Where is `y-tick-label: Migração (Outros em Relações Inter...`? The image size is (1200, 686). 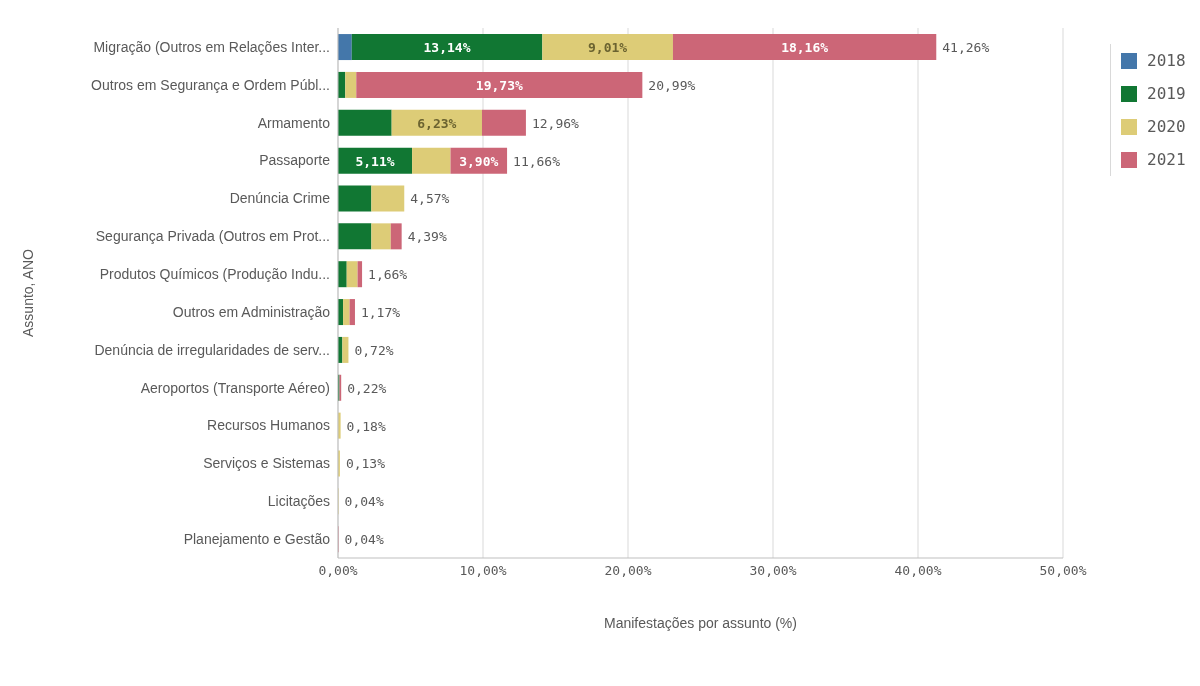 y-tick-label: Migração (Outros em Relações Inter... is located at coordinates (211, 46).